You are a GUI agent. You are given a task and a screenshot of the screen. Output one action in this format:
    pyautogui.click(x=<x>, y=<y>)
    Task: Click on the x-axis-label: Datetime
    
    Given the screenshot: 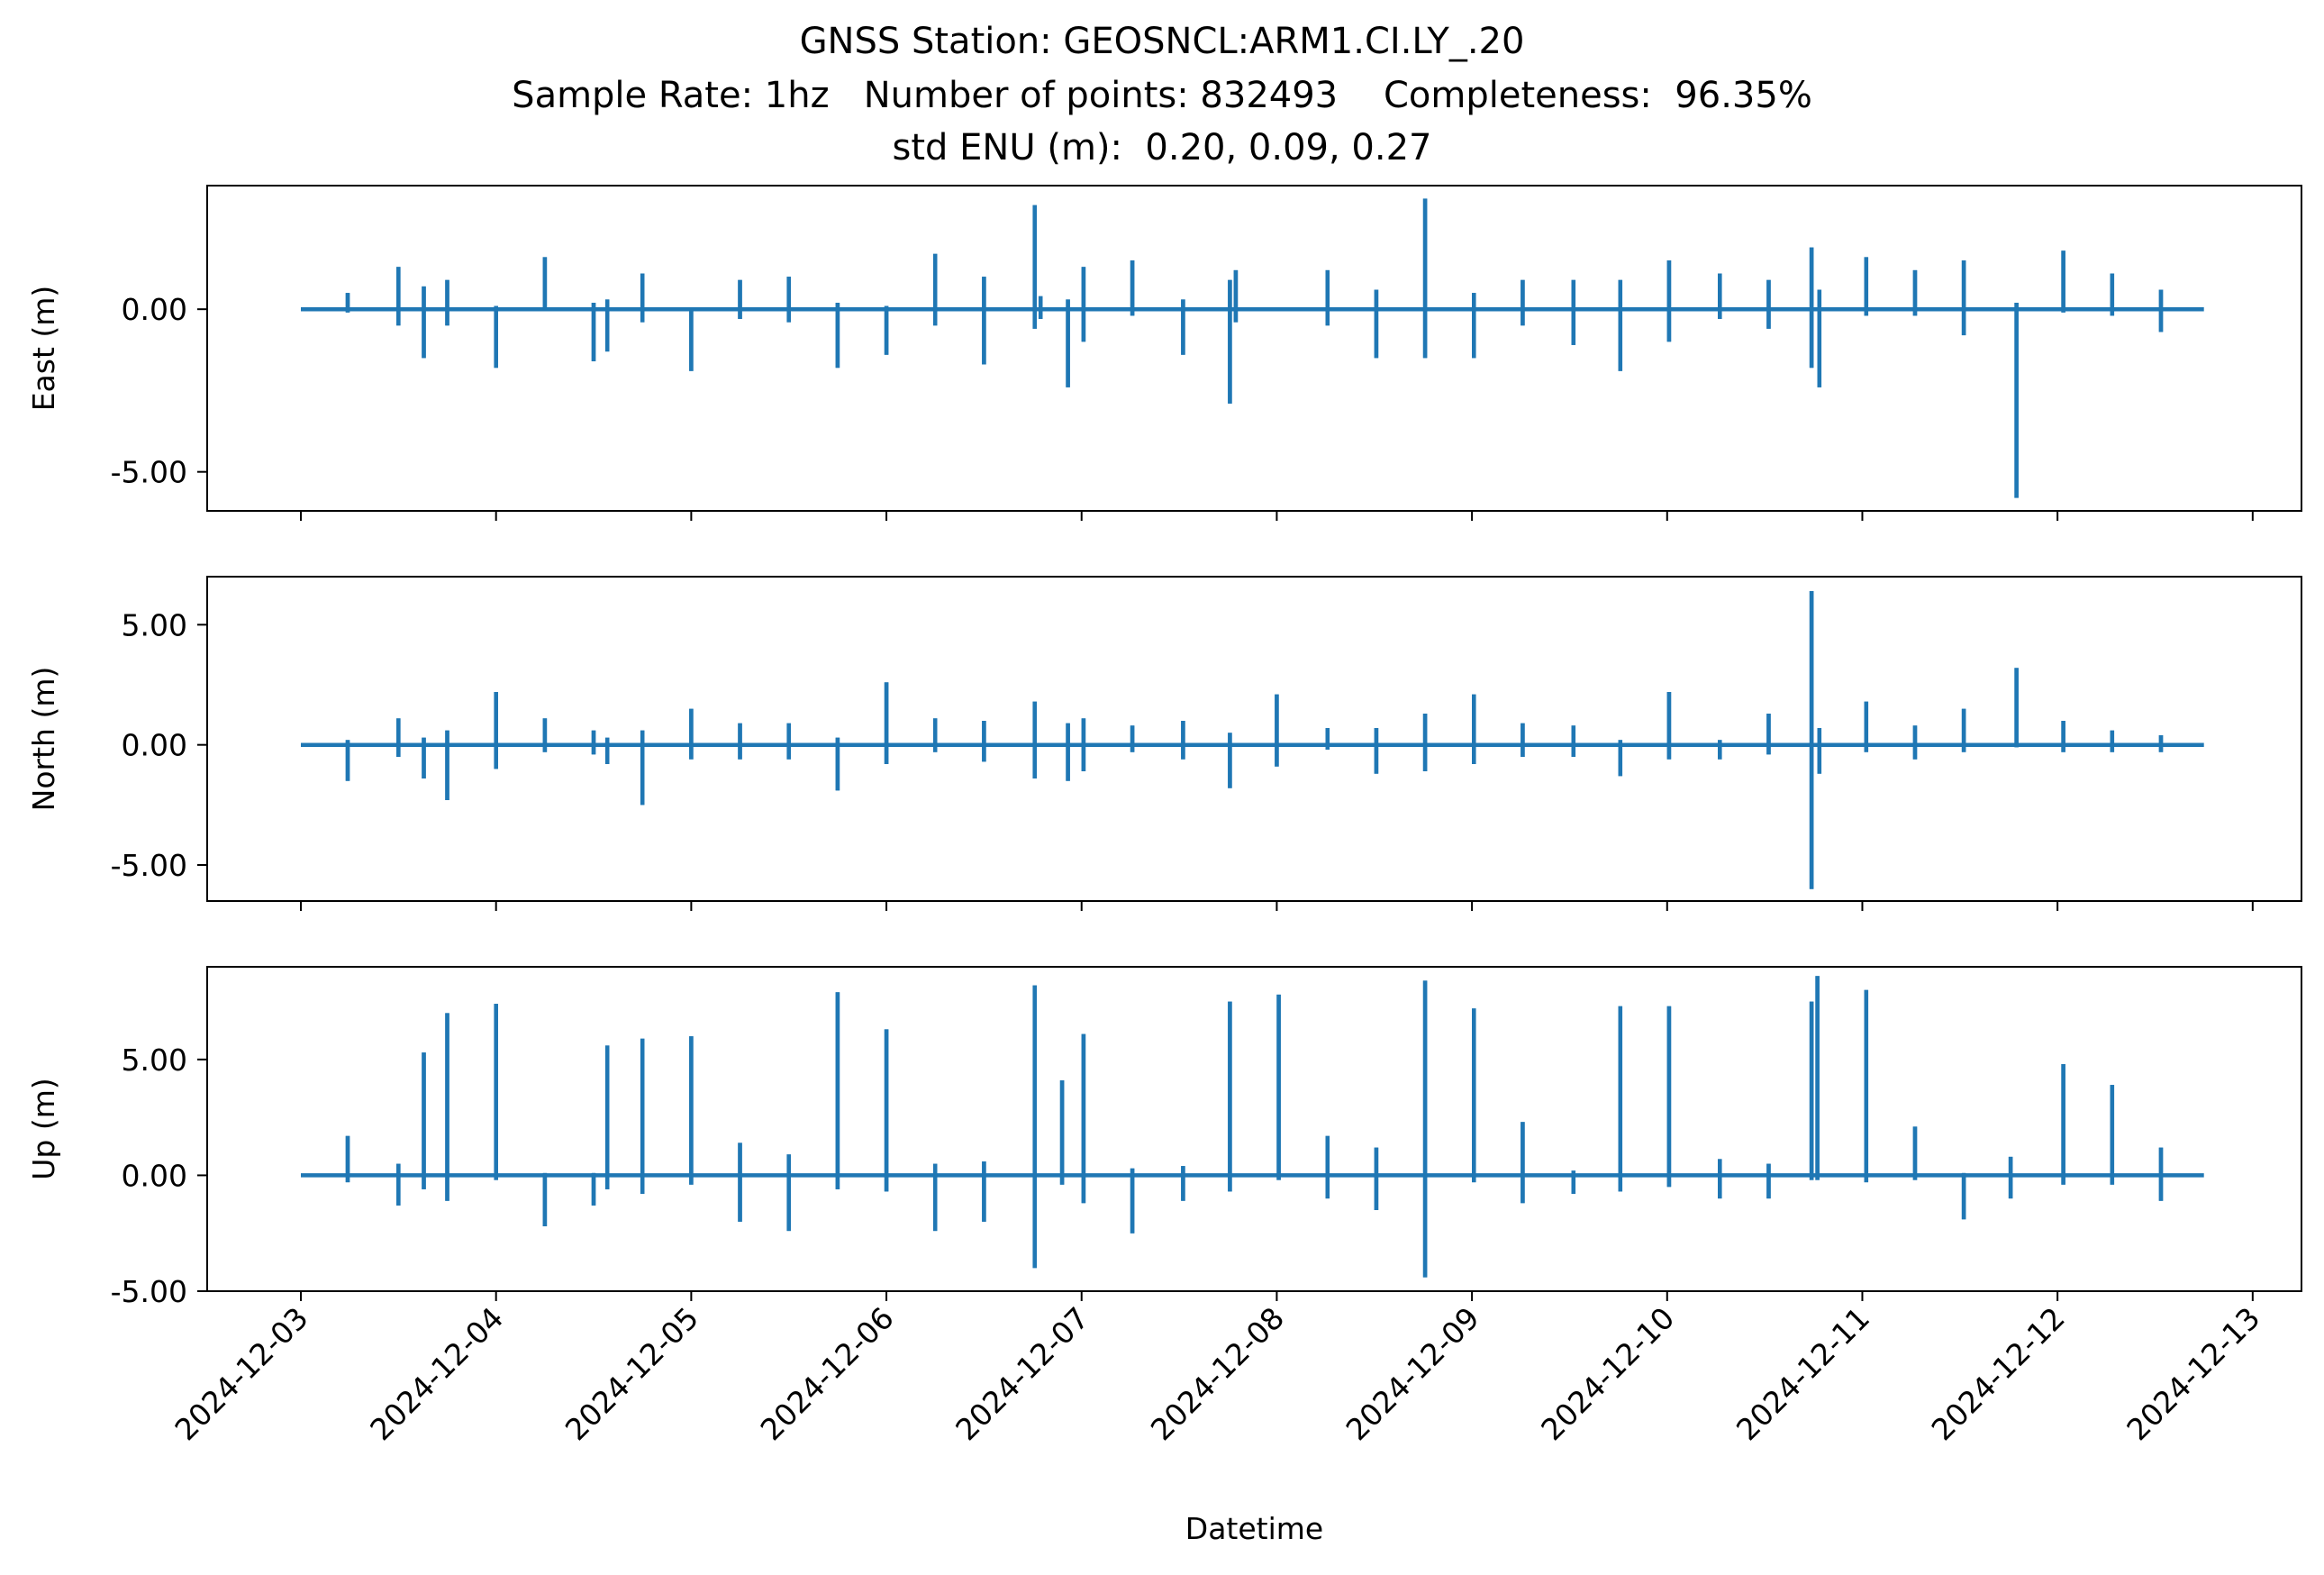 What is the action you would take?
    pyautogui.click(x=1254, y=1528)
    